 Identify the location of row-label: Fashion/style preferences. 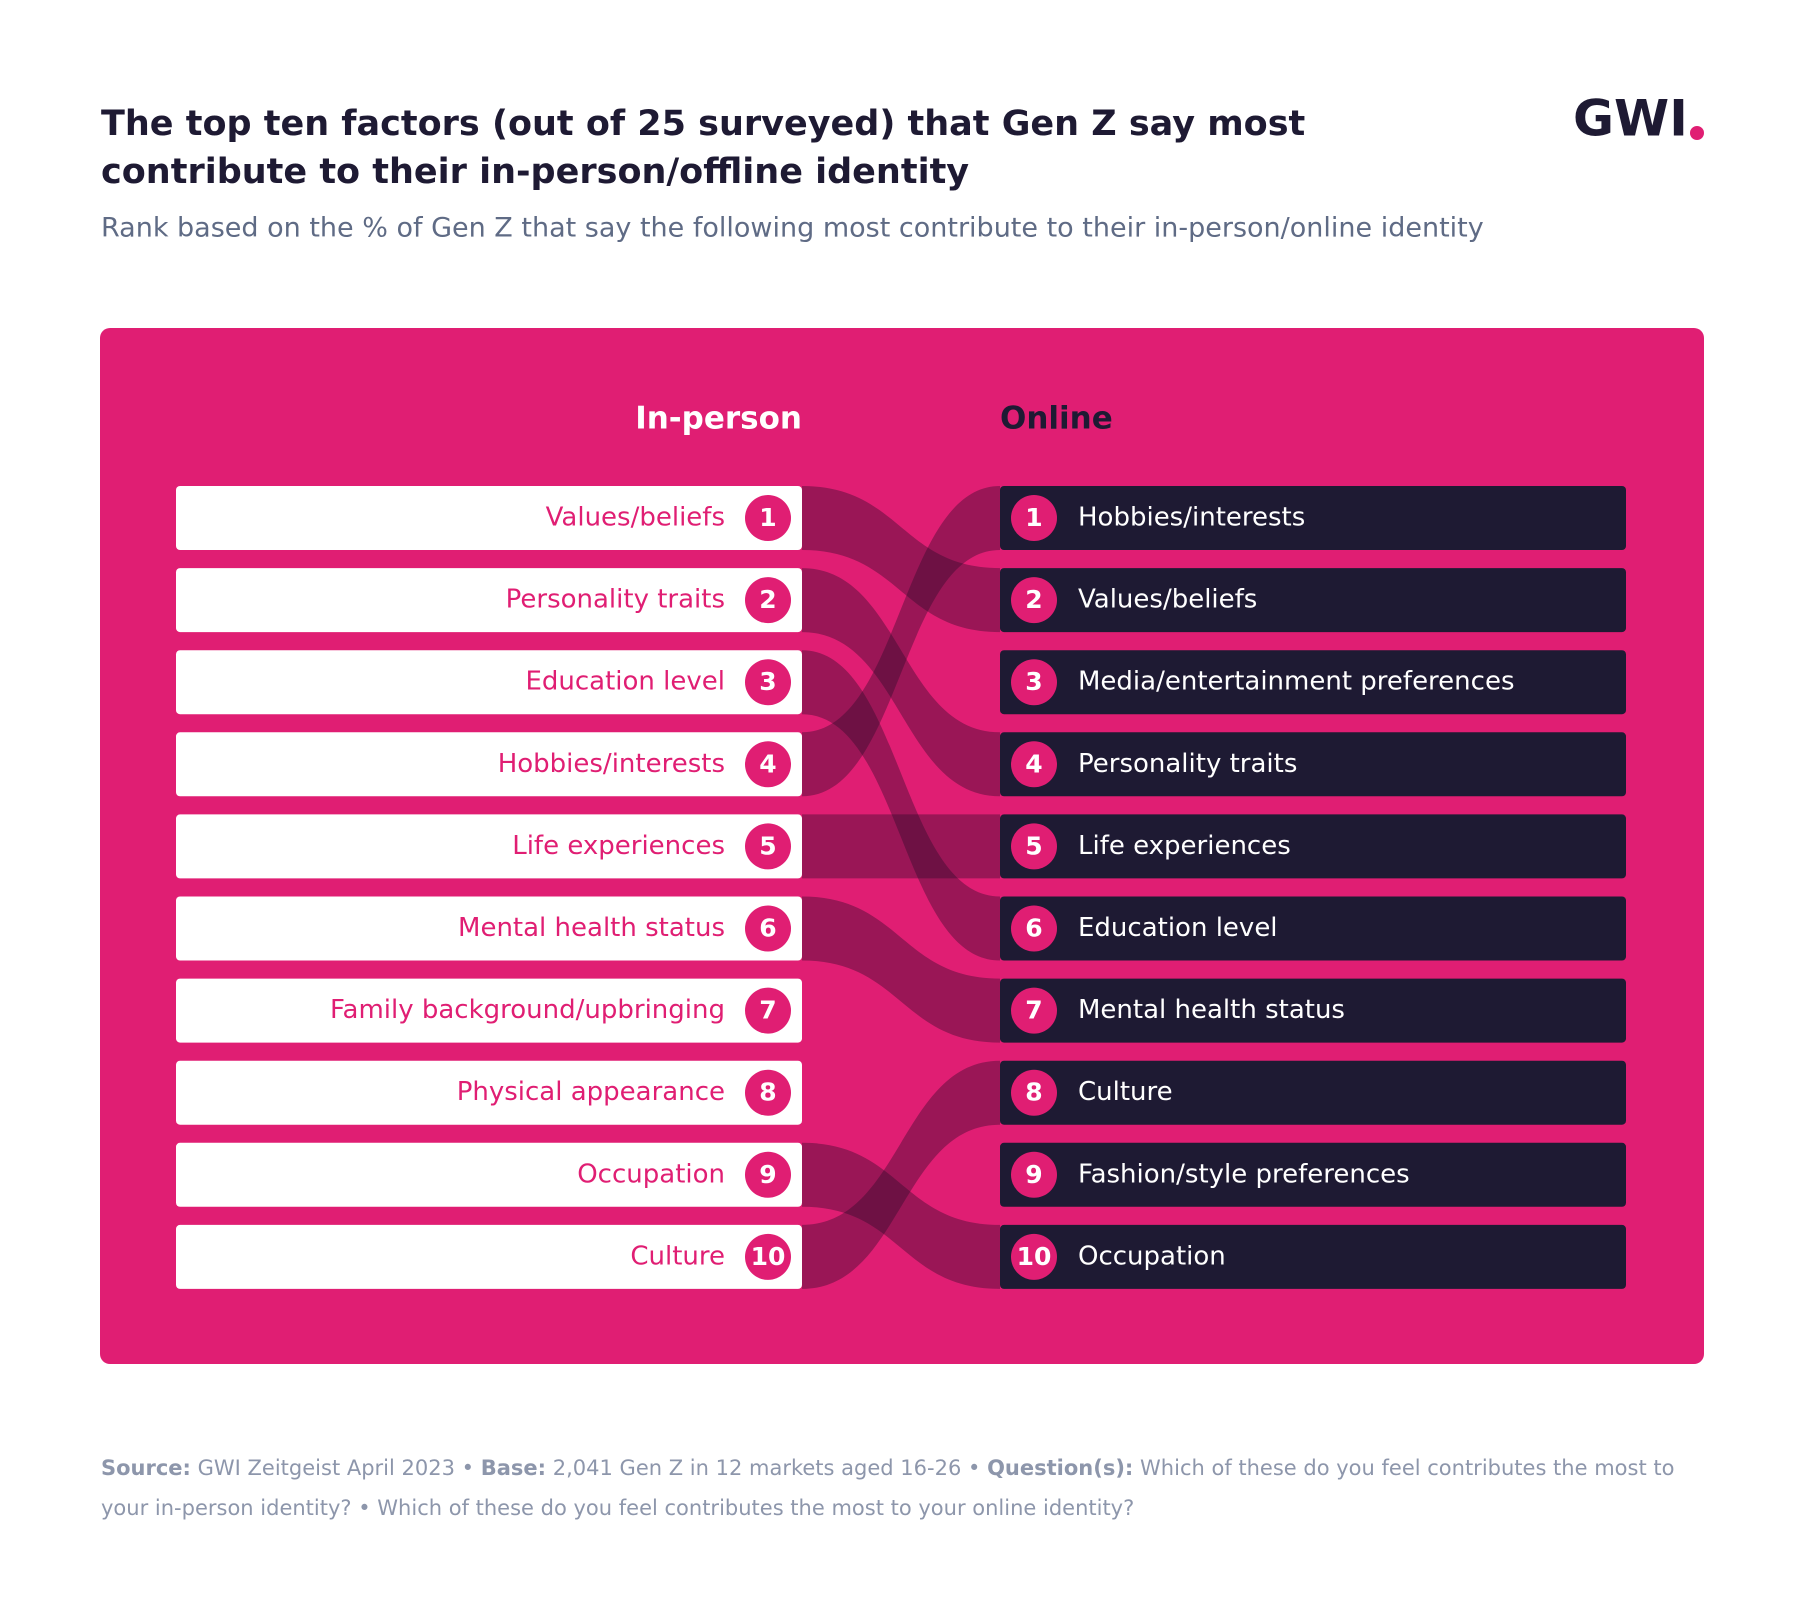
(1244, 1174).